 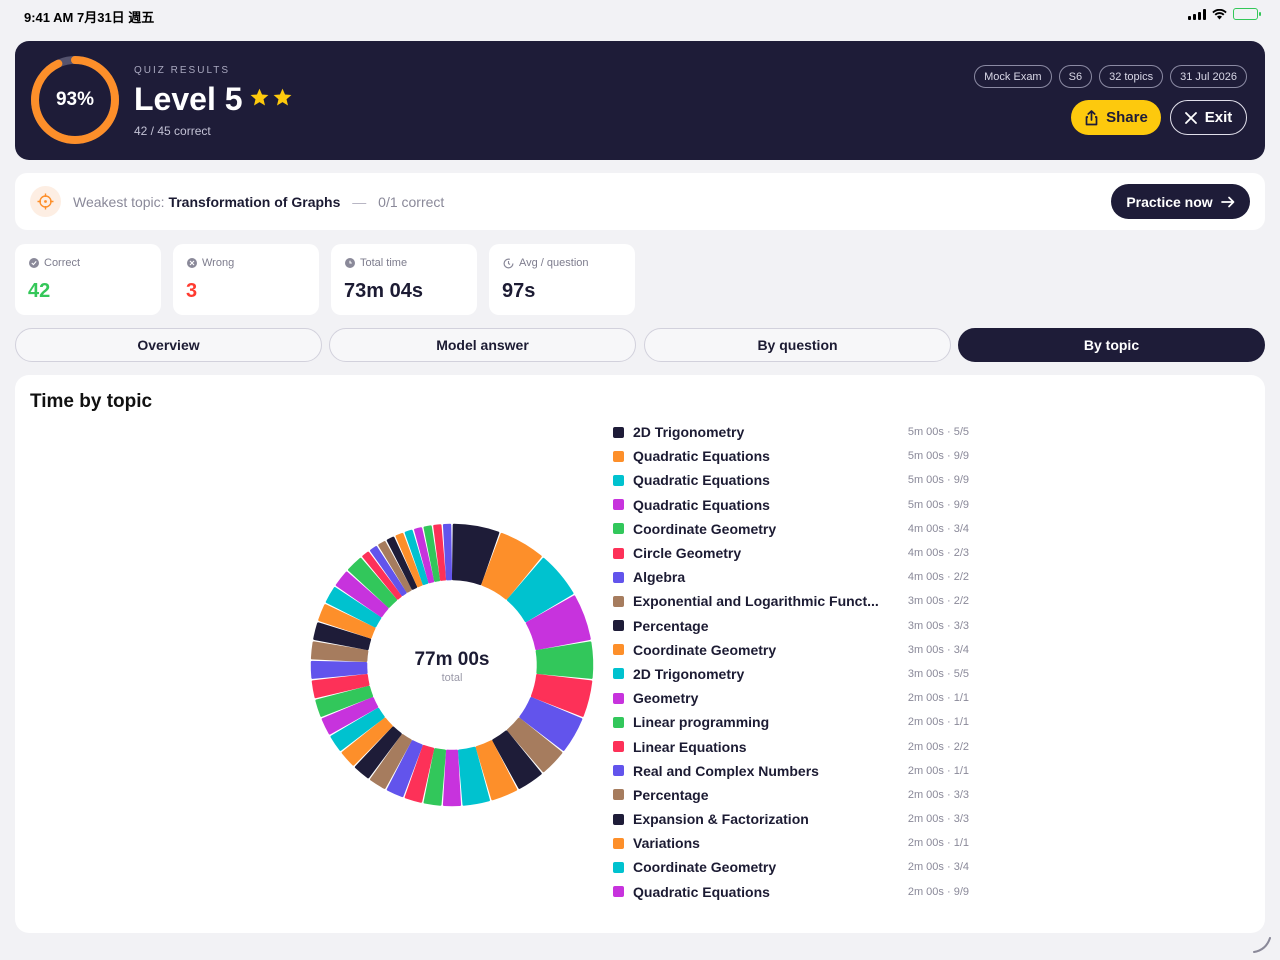 I want to click on stat-label-text: Avg / question, so click(x=554, y=263).